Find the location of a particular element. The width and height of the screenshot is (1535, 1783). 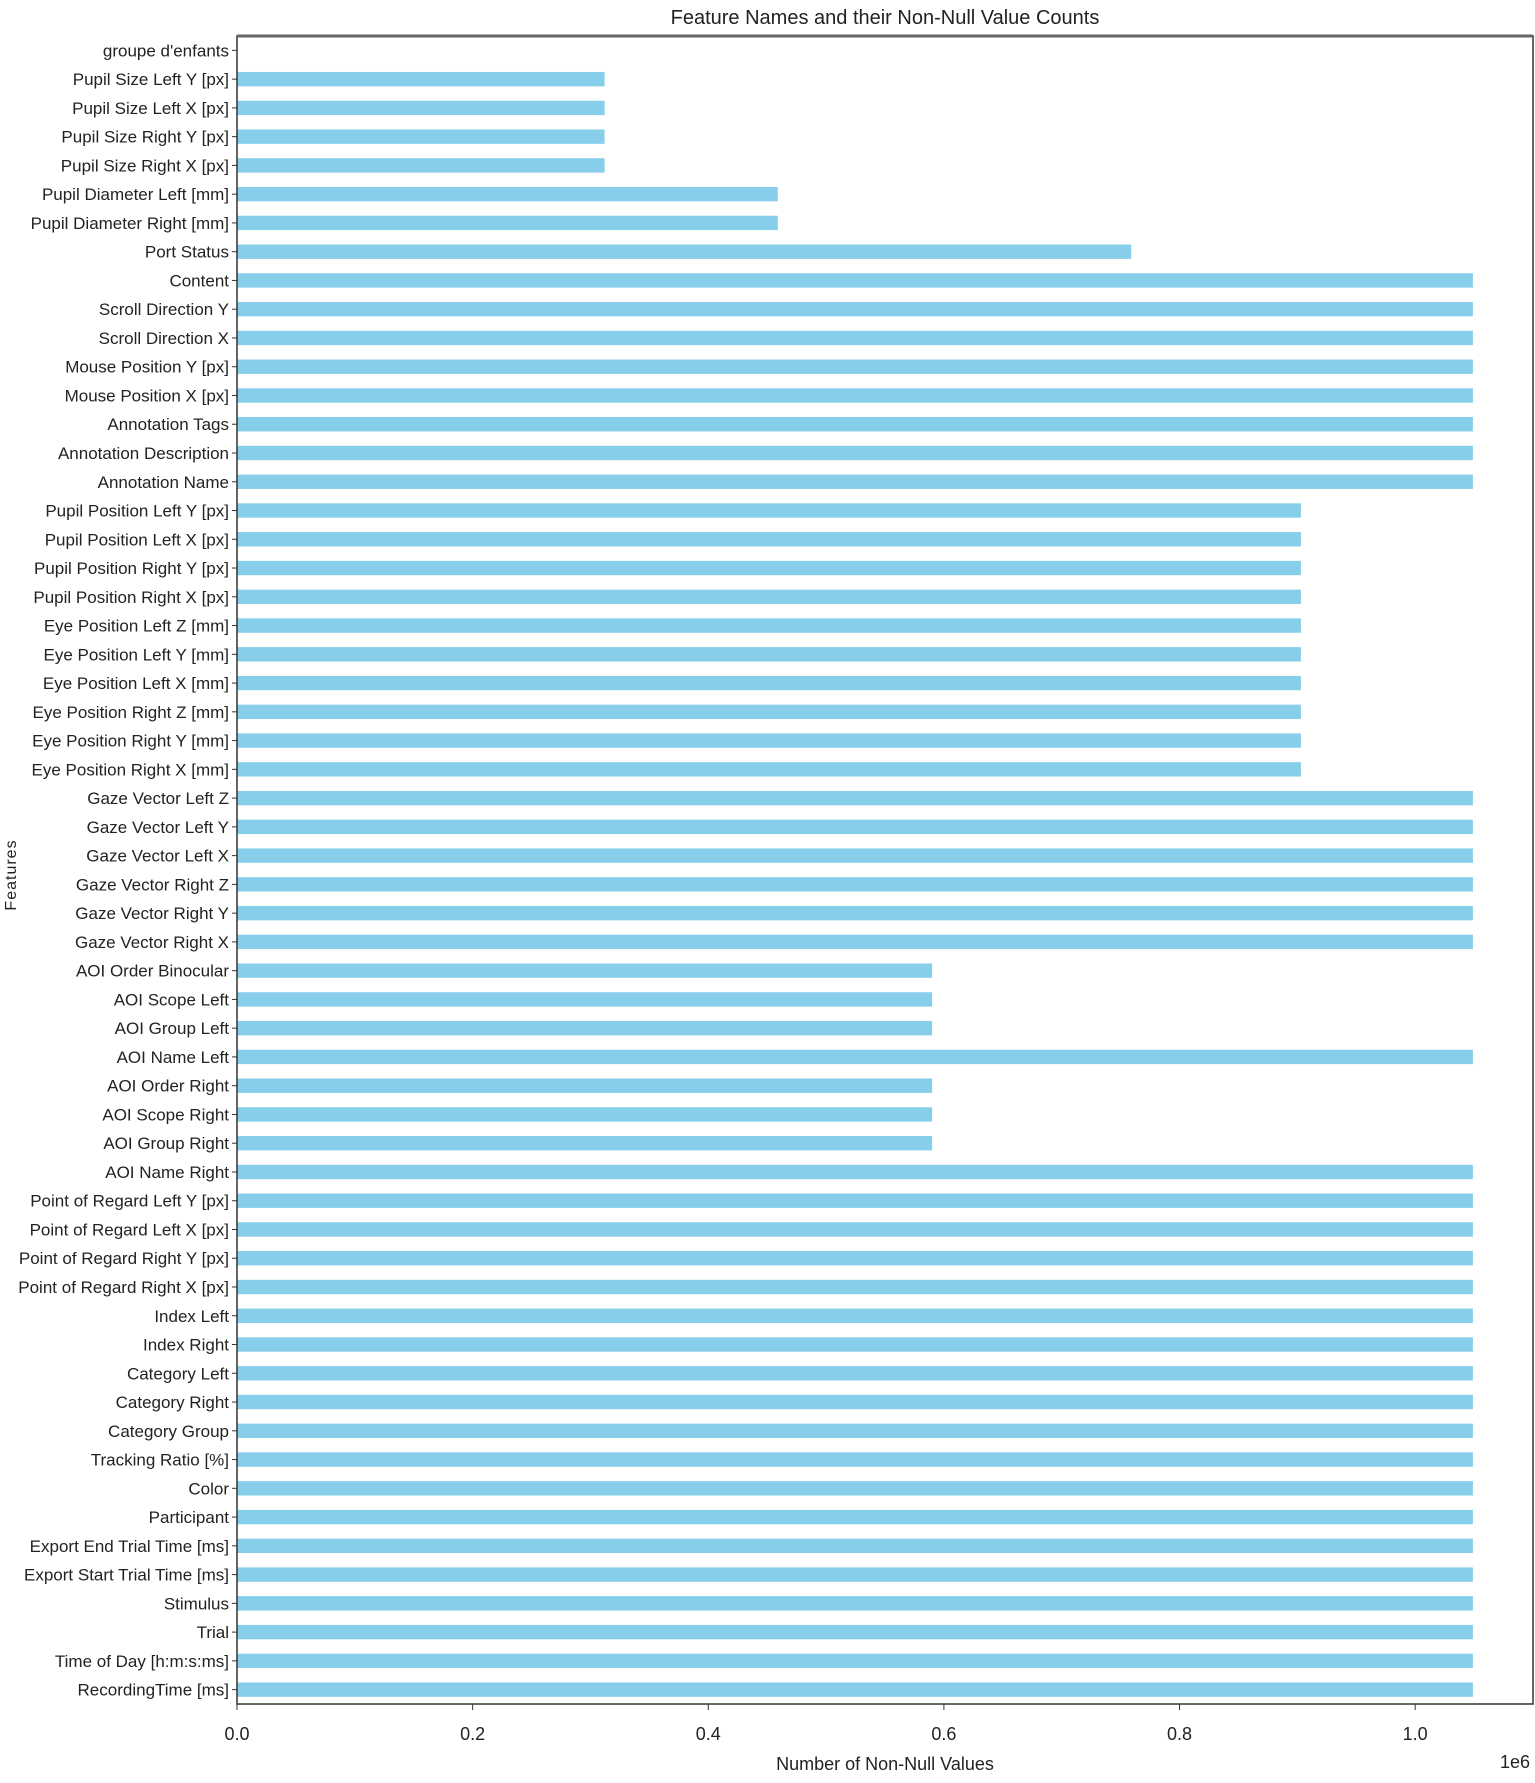

y-tick-label: Export Start Trial Time [ms] is located at coordinates (126, 1575).